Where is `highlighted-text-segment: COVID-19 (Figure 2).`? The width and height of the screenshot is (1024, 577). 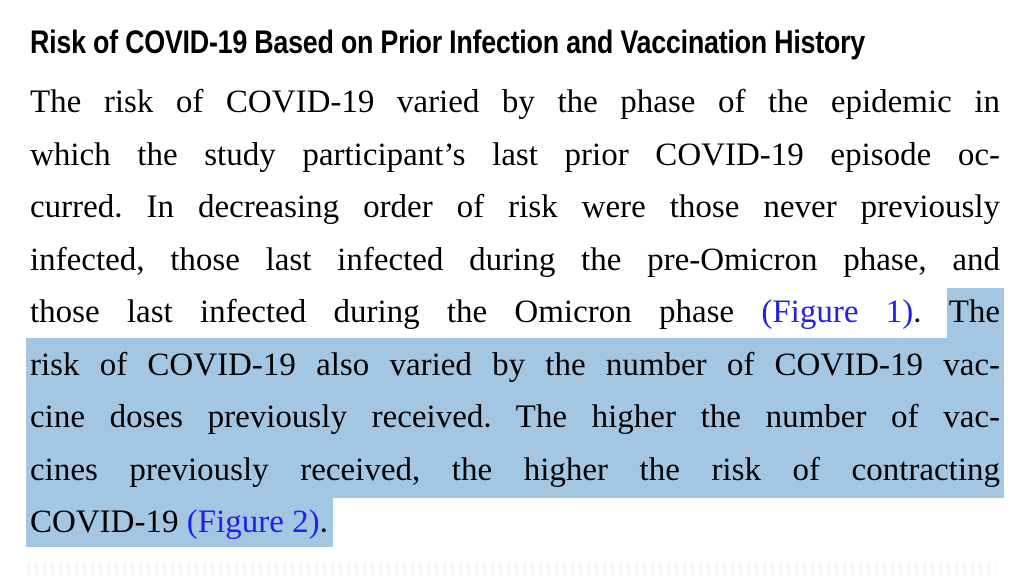
highlighted-text-segment: COVID-19 (Figure 2). is located at coordinates (179, 521).